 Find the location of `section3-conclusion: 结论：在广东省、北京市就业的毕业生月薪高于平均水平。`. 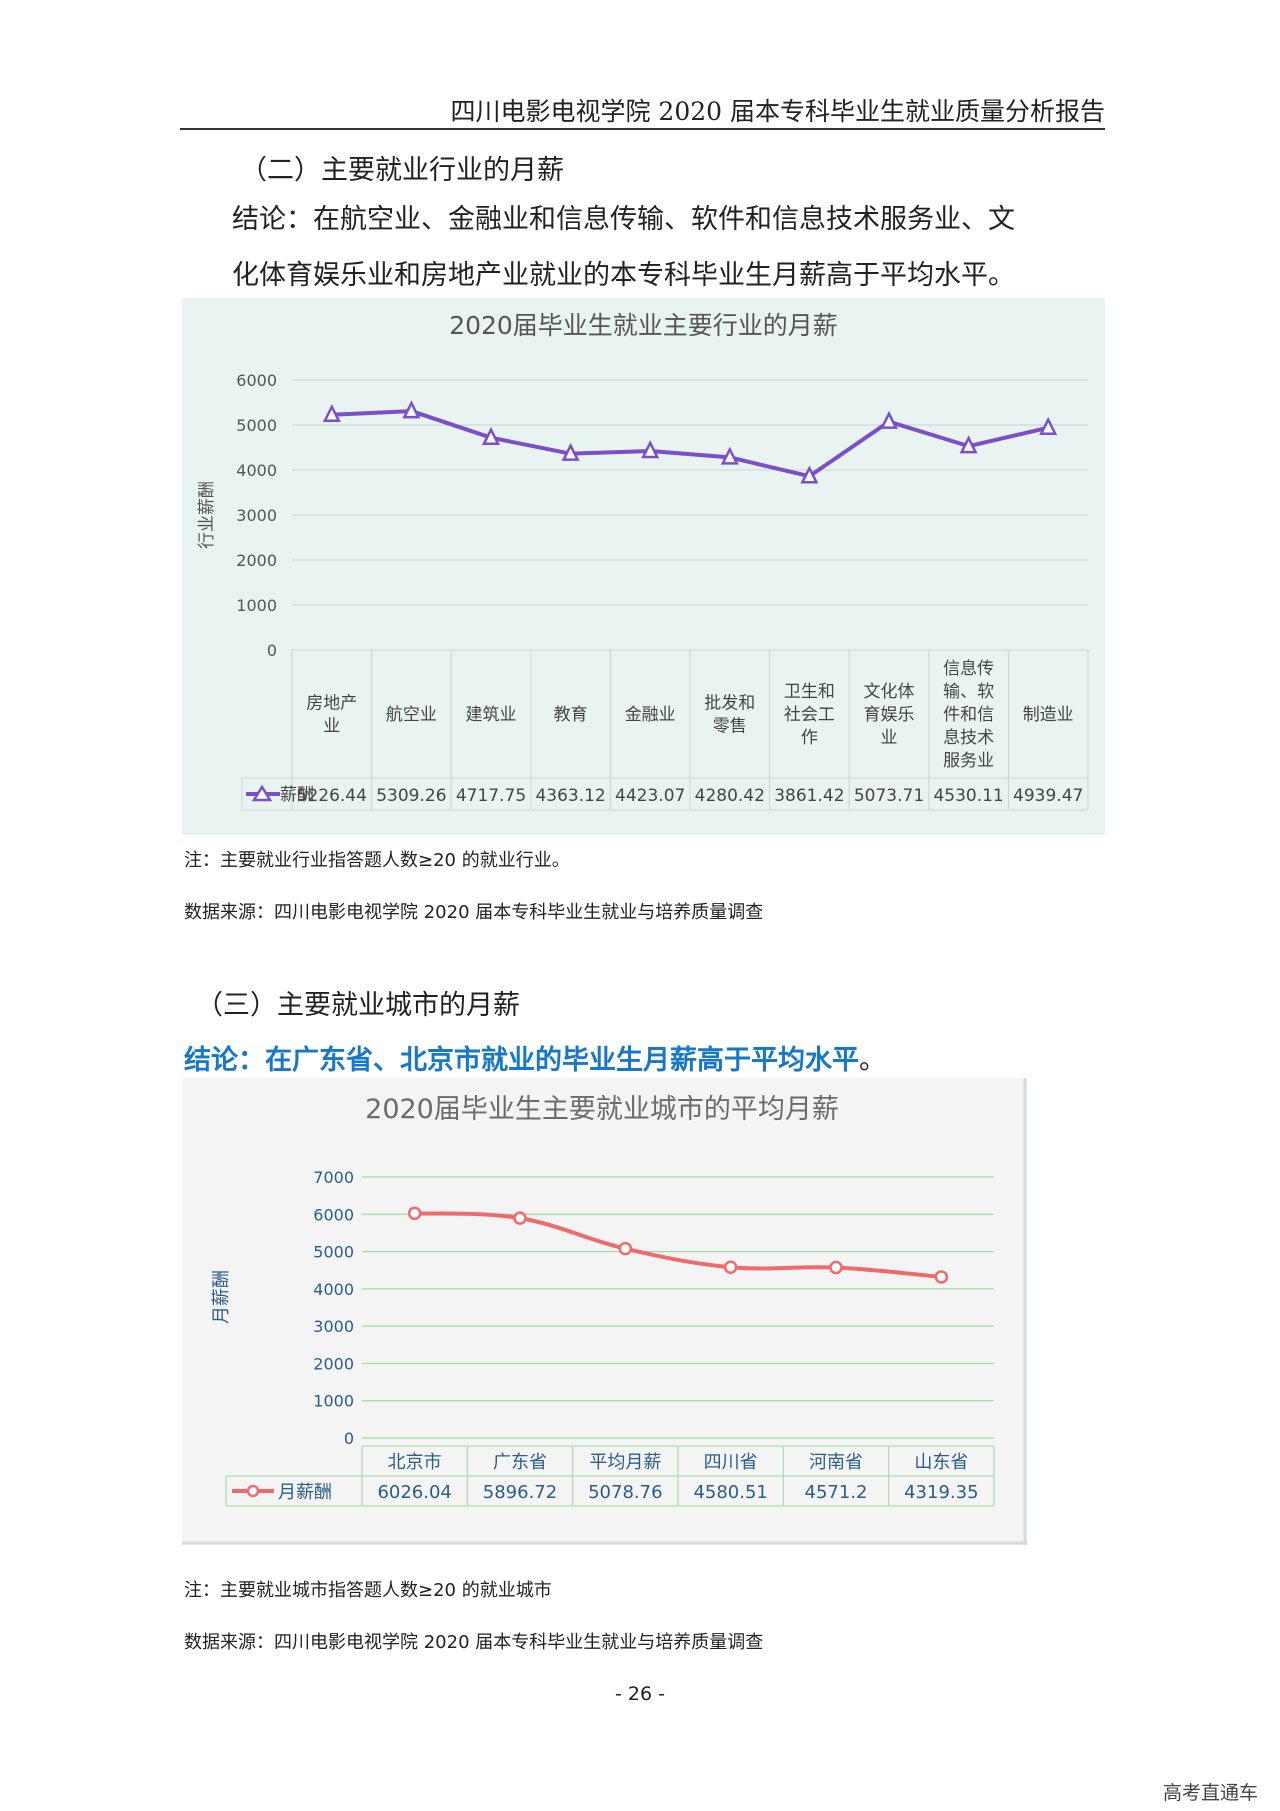

section3-conclusion: 结论：在广东省、北京市就业的毕业生月薪高于平均水平。 is located at coordinates (535, 1057).